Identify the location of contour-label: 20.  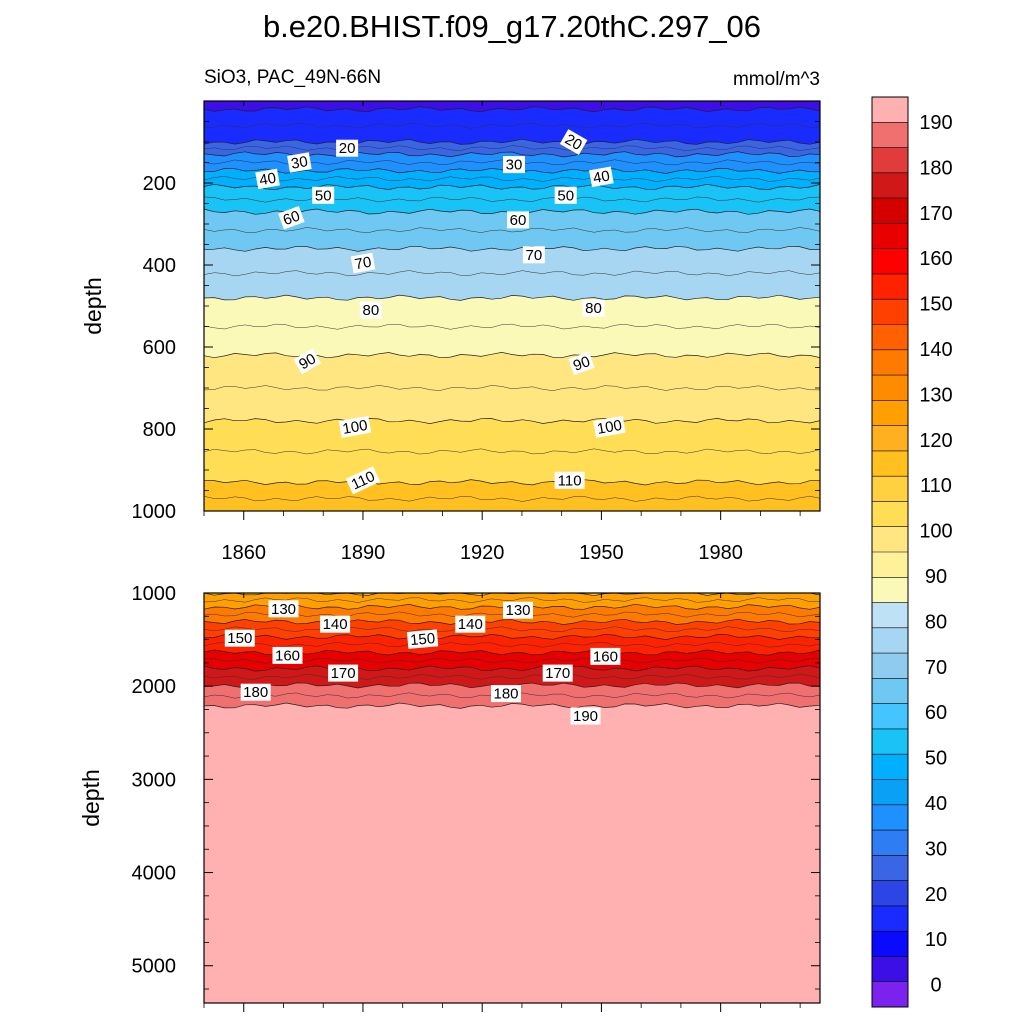
(347, 148).